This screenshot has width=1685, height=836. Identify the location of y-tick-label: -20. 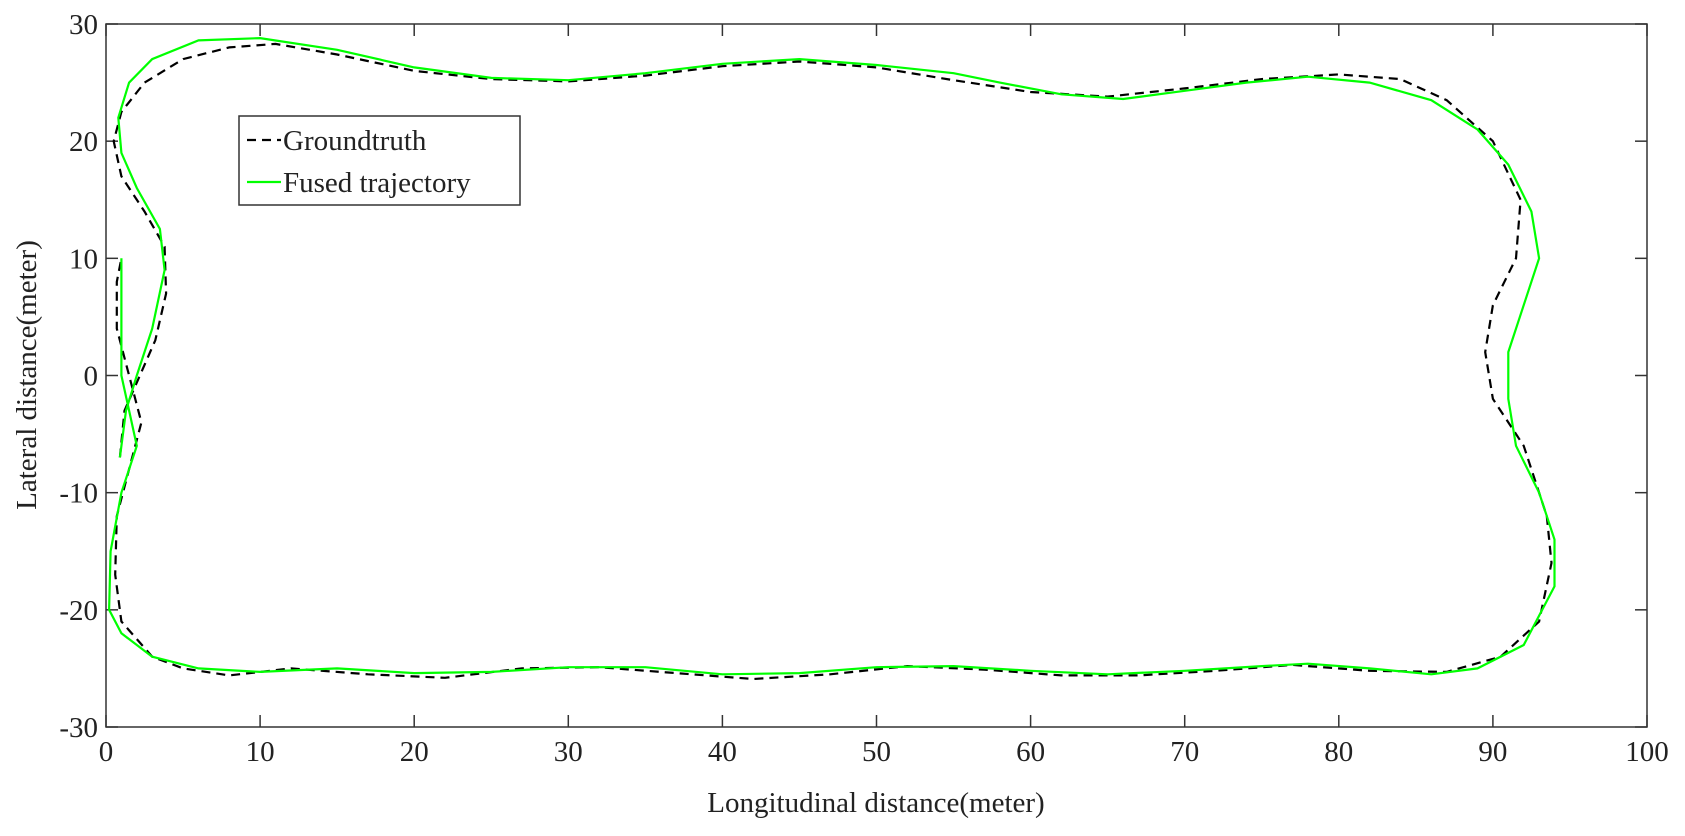
(78, 611).